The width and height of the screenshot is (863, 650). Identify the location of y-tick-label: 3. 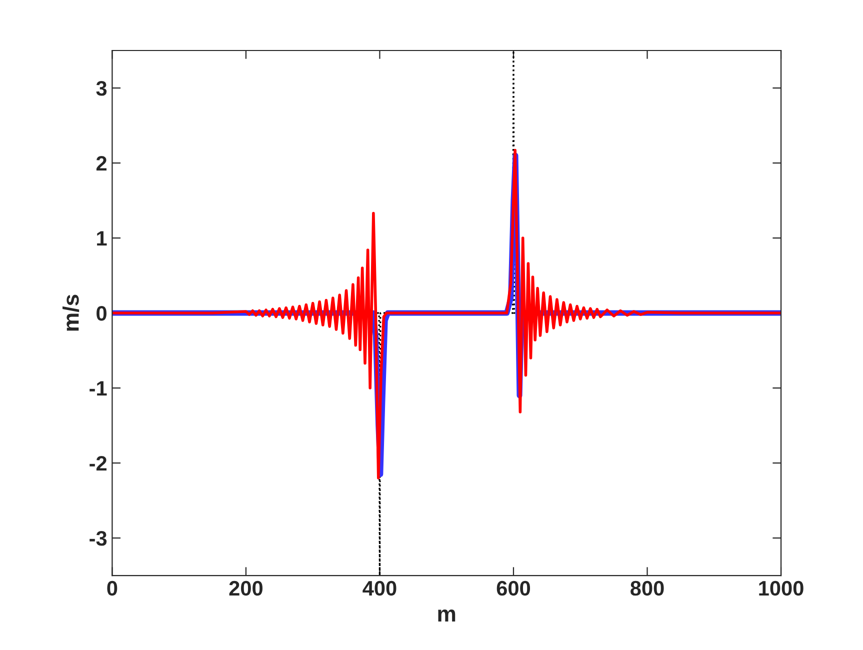
(101, 88).